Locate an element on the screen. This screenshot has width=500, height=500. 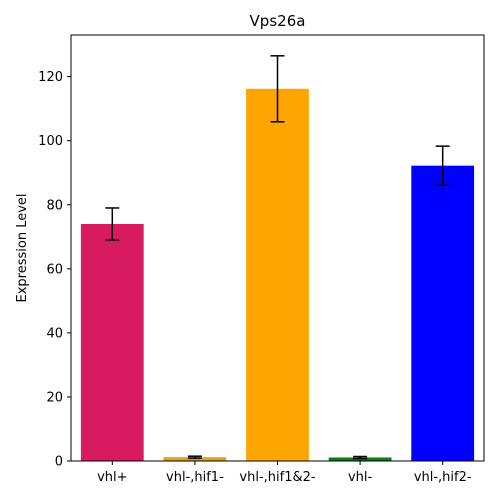
y-tick-label: 20 is located at coordinates (54, 397).